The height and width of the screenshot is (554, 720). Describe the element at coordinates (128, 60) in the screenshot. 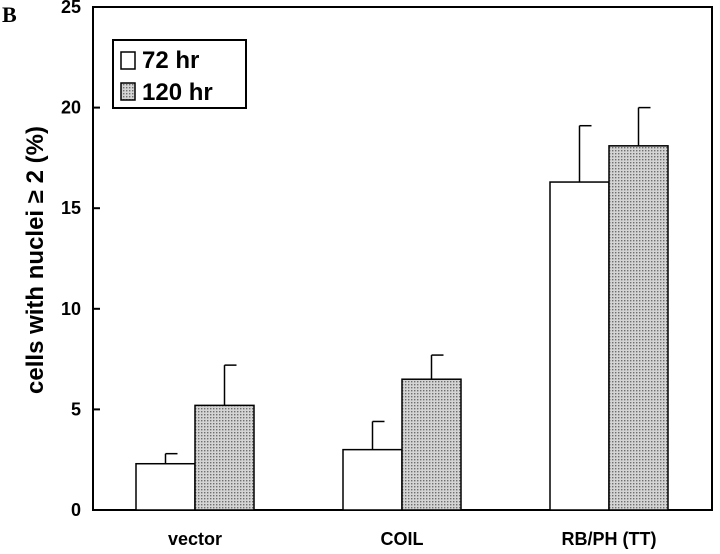

I see `legend-swatch-72hr` at that location.